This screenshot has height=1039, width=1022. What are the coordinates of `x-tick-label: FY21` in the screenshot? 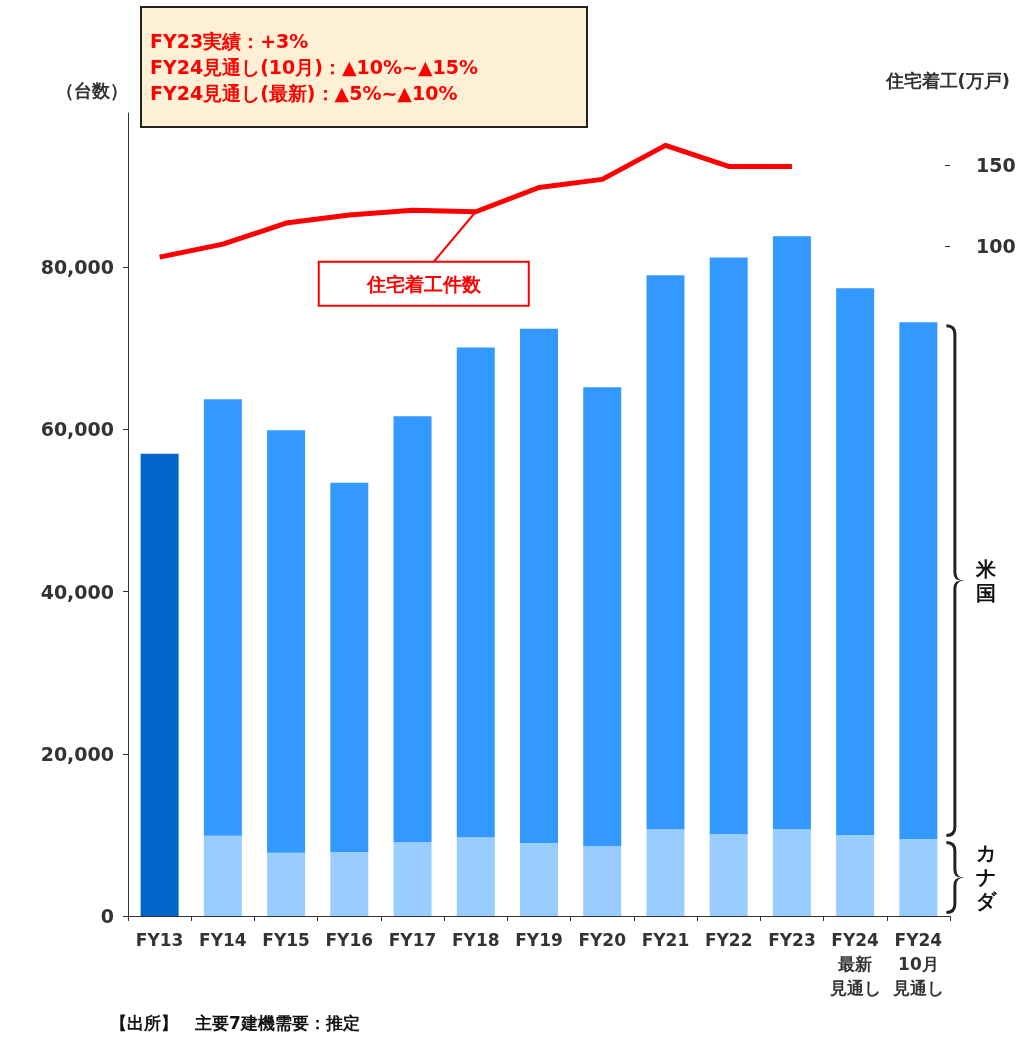 It's located at (665, 940).